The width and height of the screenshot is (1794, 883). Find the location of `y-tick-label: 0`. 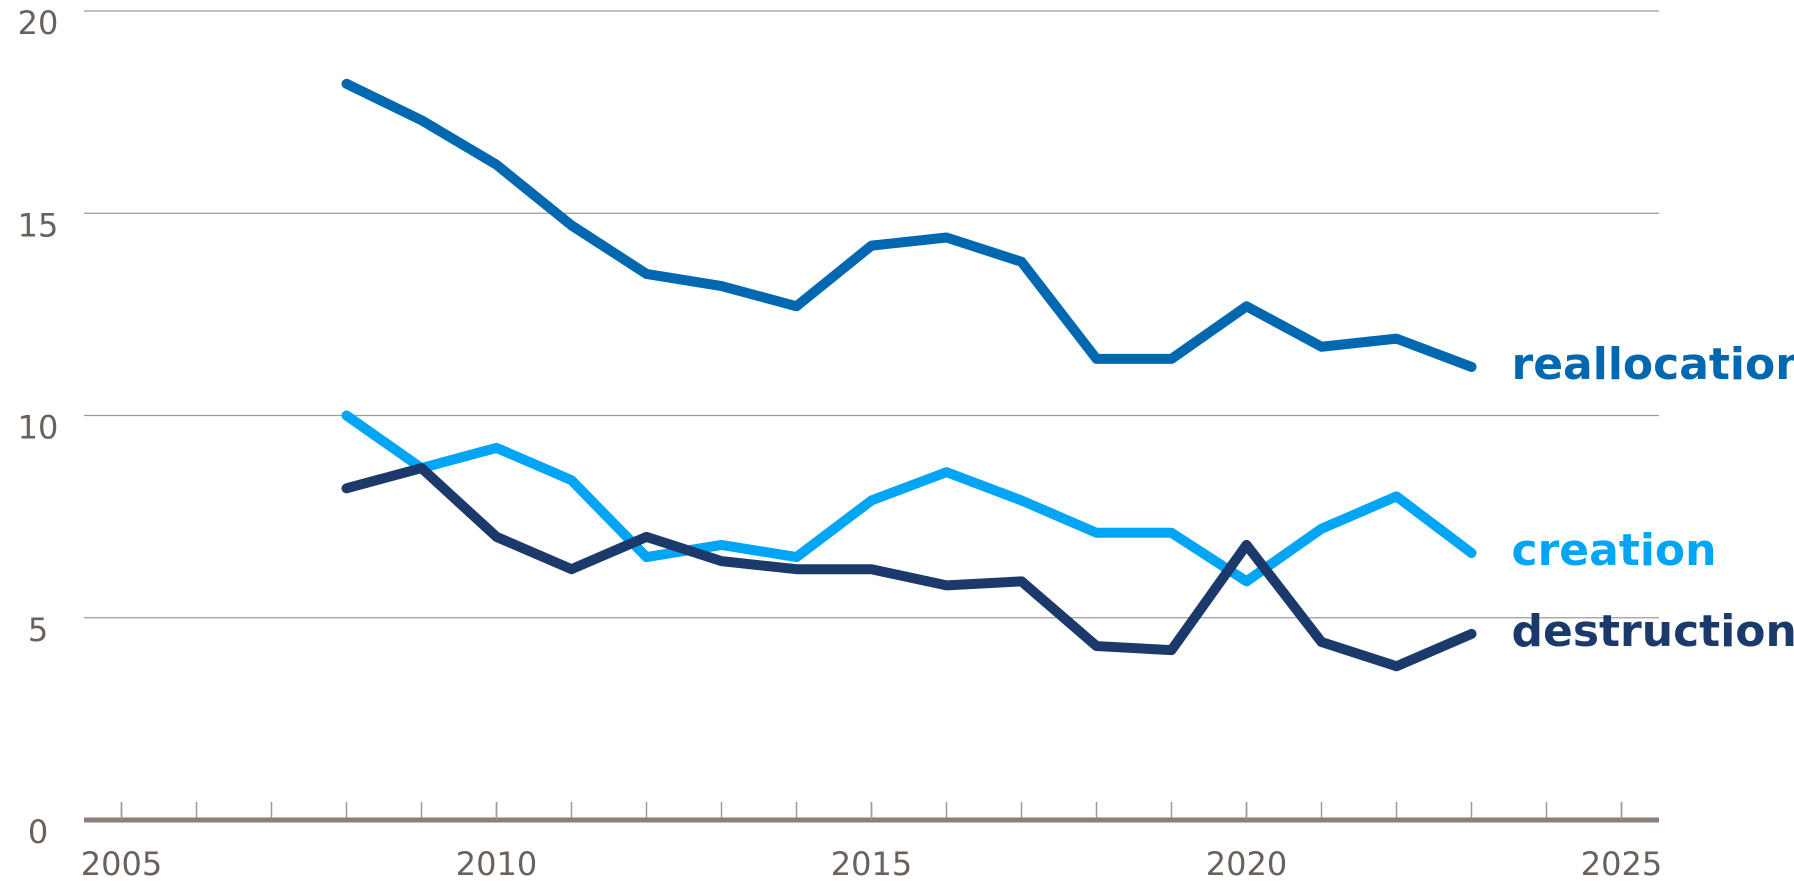

y-tick-label: 0 is located at coordinates (38, 832).